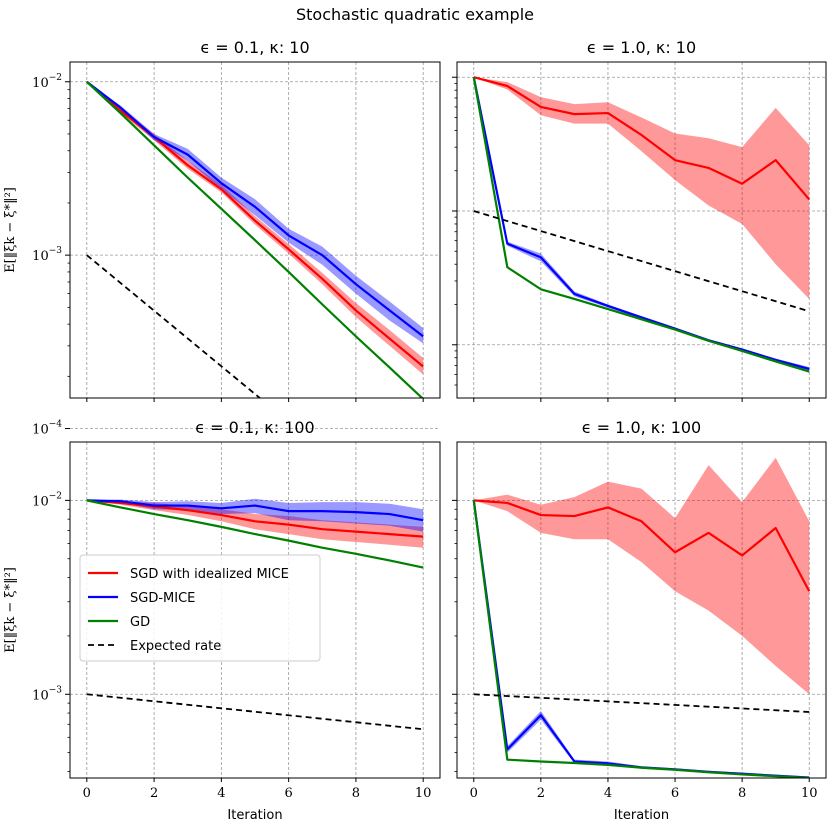  Describe the element at coordinates (254, 47) in the screenshot. I see `panel-title: ϵ = 0.1, κ: 10` at that location.